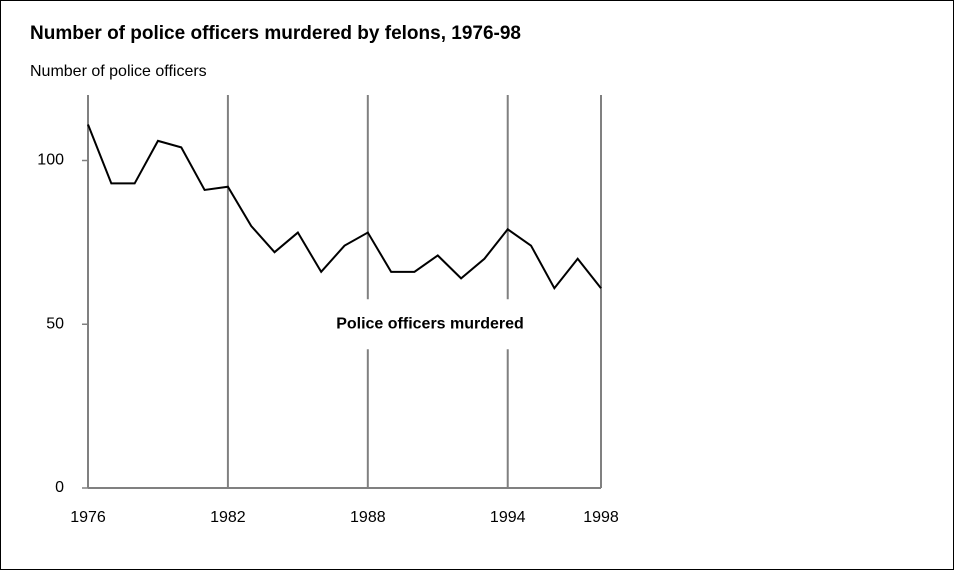 The width and height of the screenshot is (955, 571). I want to click on annotation-bg, so click(430, 324).